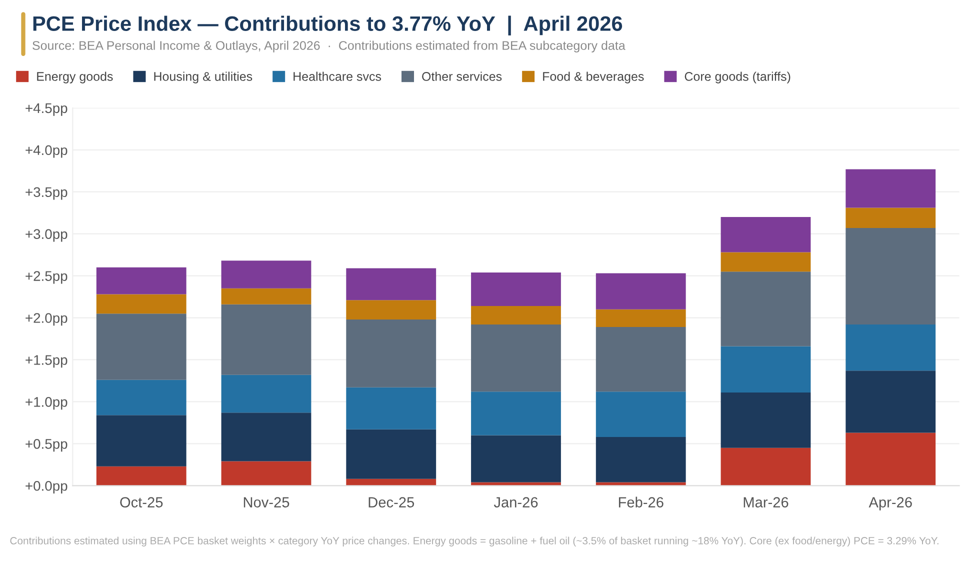 This screenshot has height=568, width=969. I want to click on legend-label: Core goods (tariffs), so click(737, 78).